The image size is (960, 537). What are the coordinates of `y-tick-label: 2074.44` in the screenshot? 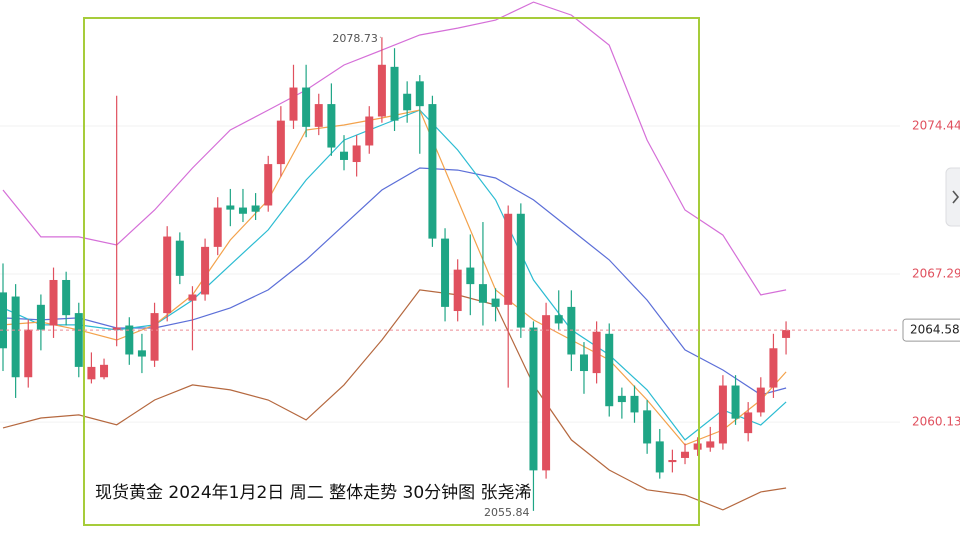 It's located at (936, 126).